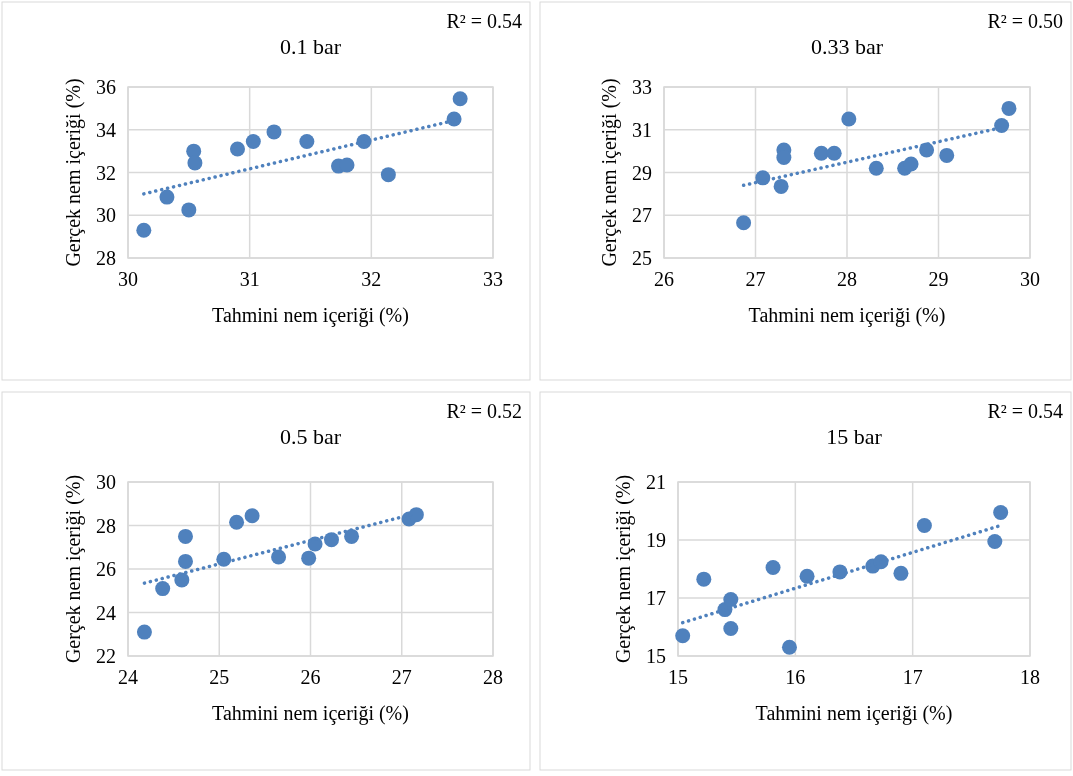 The width and height of the screenshot is (1073, 776). Describe the element at coordinates (106, 612) in the screenshot. I see `y-tick-label: 24` at that location.